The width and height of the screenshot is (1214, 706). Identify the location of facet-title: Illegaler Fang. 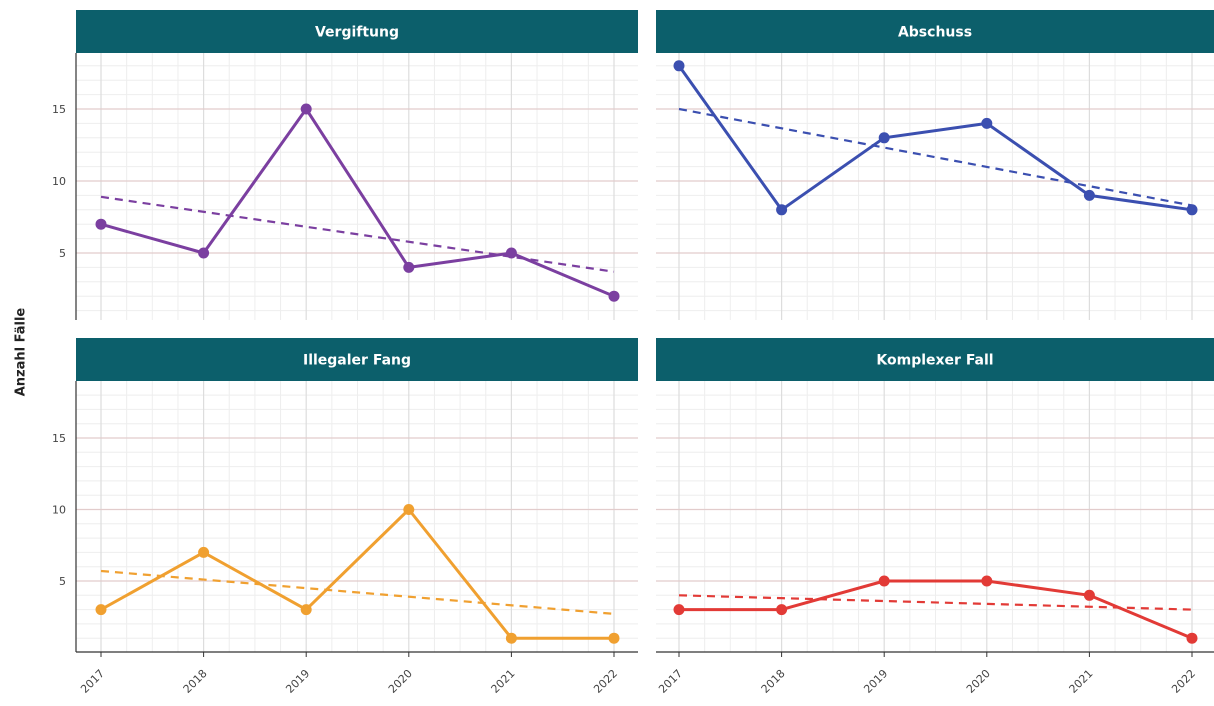
(357, 361).